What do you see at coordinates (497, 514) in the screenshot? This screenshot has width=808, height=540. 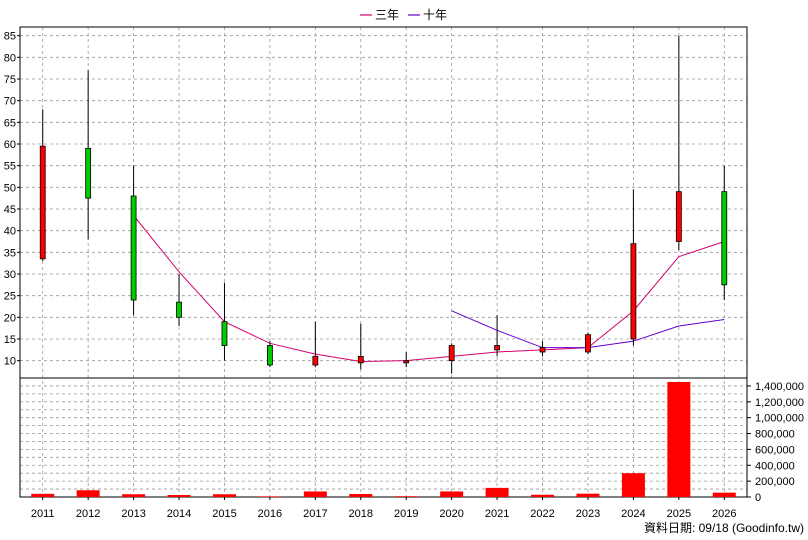 I see `year-tick-label: 2021` at bounding box center [497, 514].